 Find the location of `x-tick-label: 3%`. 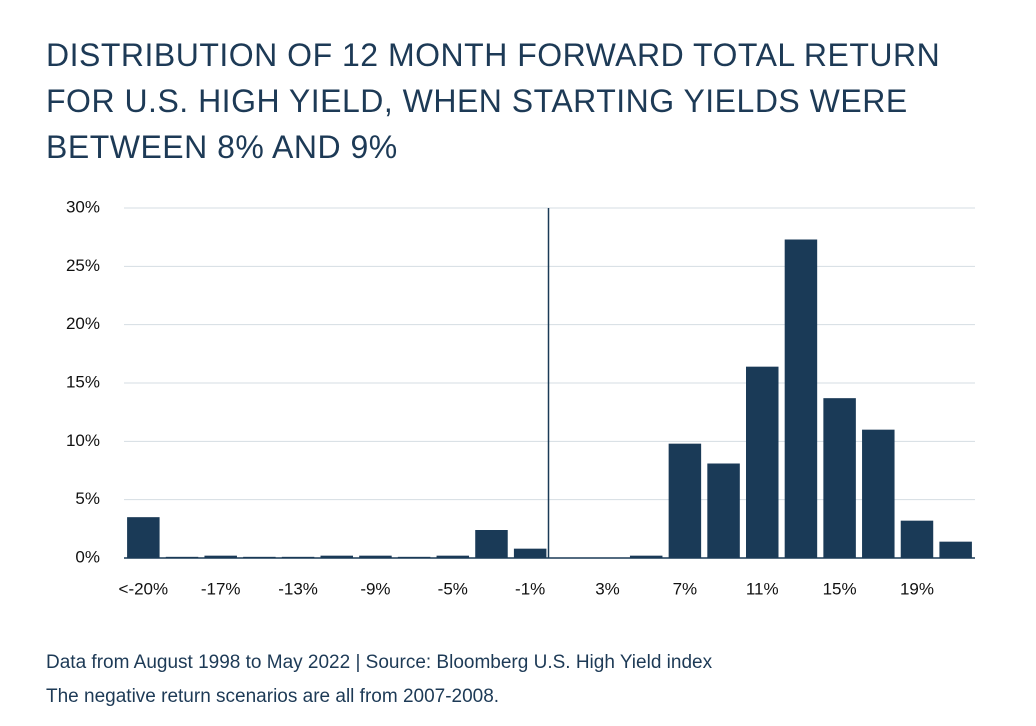

x-tick-label: 3% is located at coordinates (607, 588).